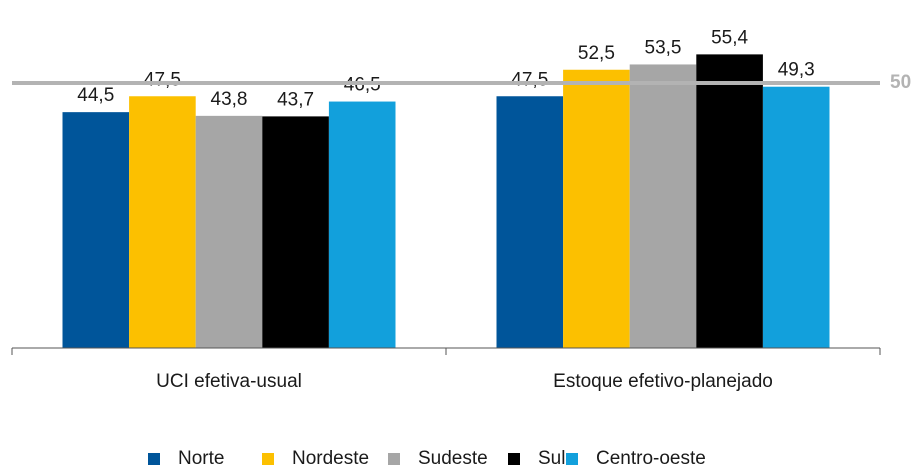  Describe the element at coordinates (201, 456) in the screenshot. I see `legend-label: Norte` at that location.